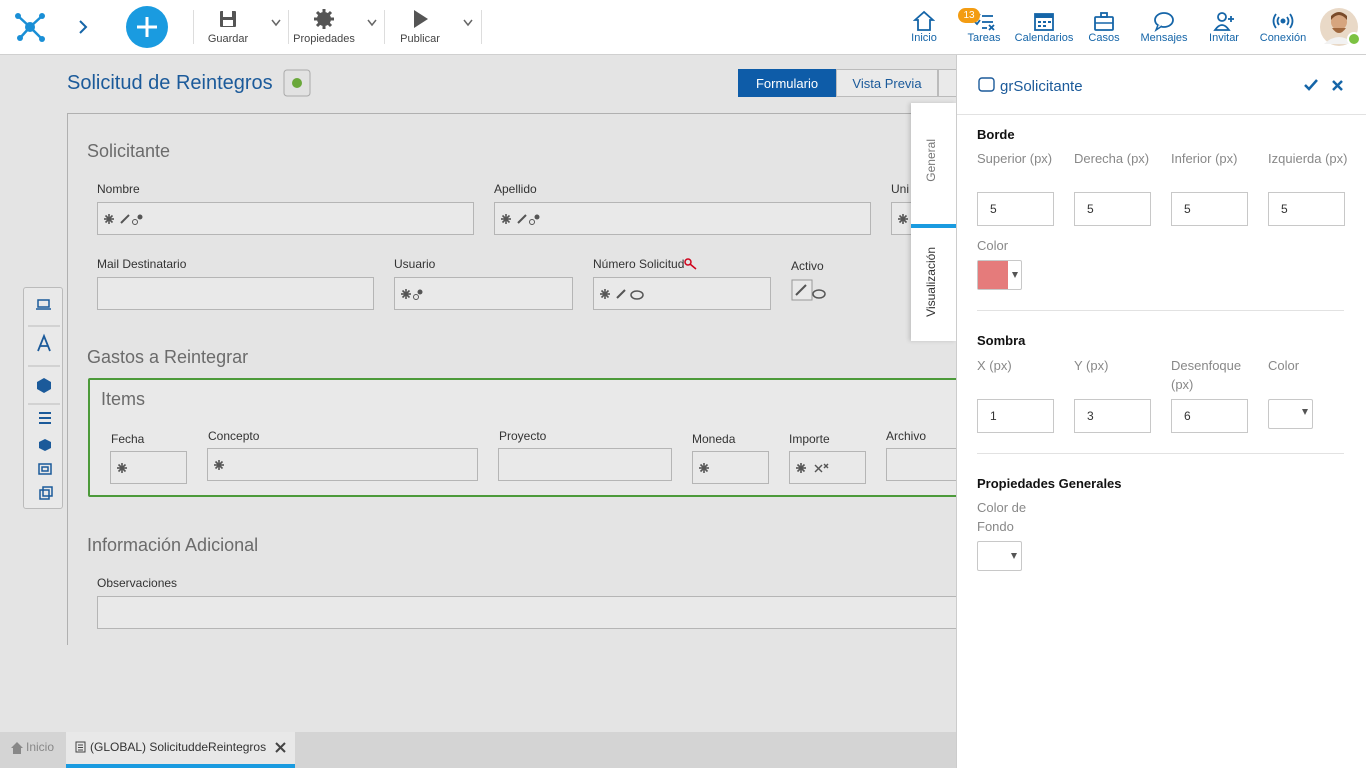  Describe the element at coordinates (986, 84) in the screenshot. I see `group-icon` at that location.